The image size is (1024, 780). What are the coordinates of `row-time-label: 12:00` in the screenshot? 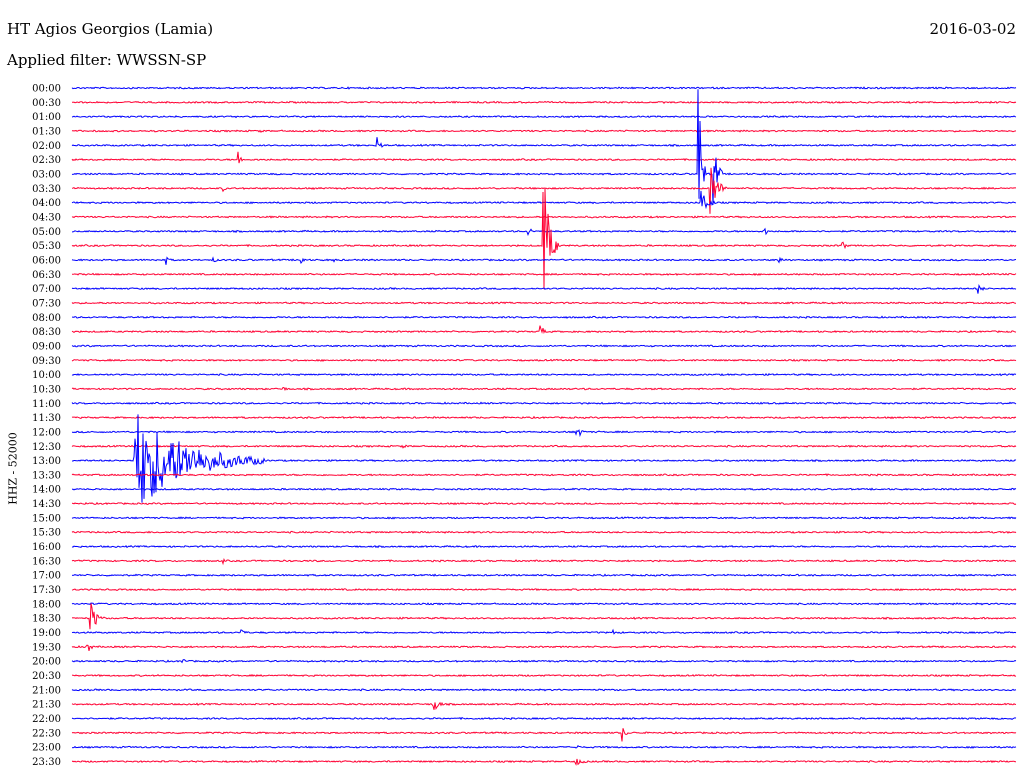 It's located at (46, 432).